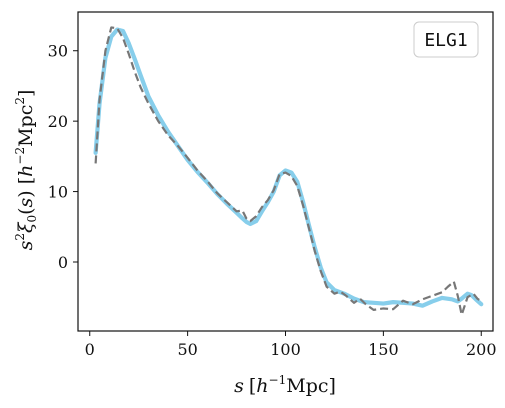  I want to click on y-tick-label: 30, so click(58, 51).